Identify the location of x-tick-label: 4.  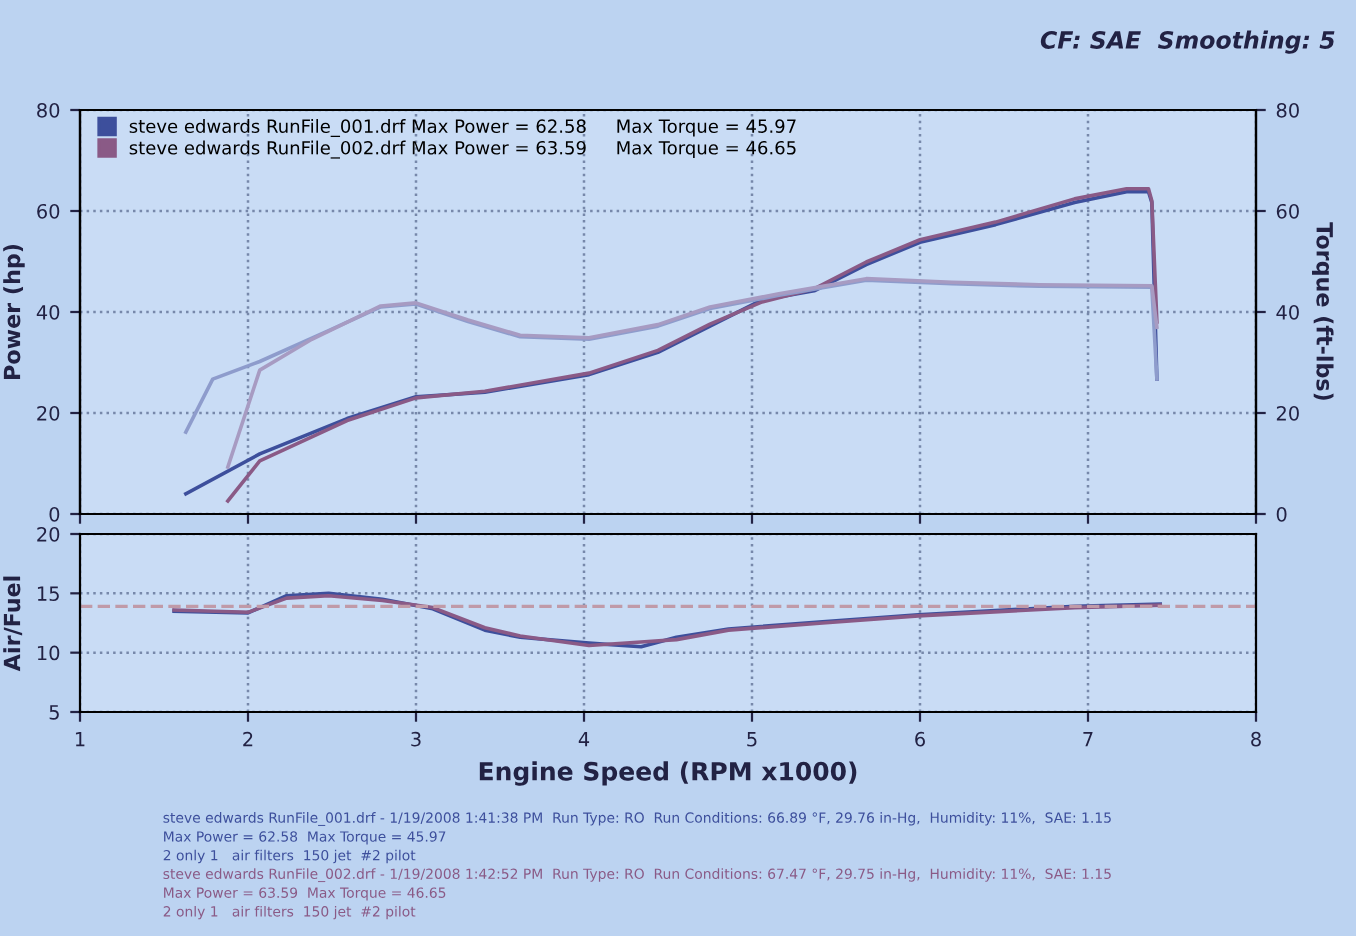
(584, 739).